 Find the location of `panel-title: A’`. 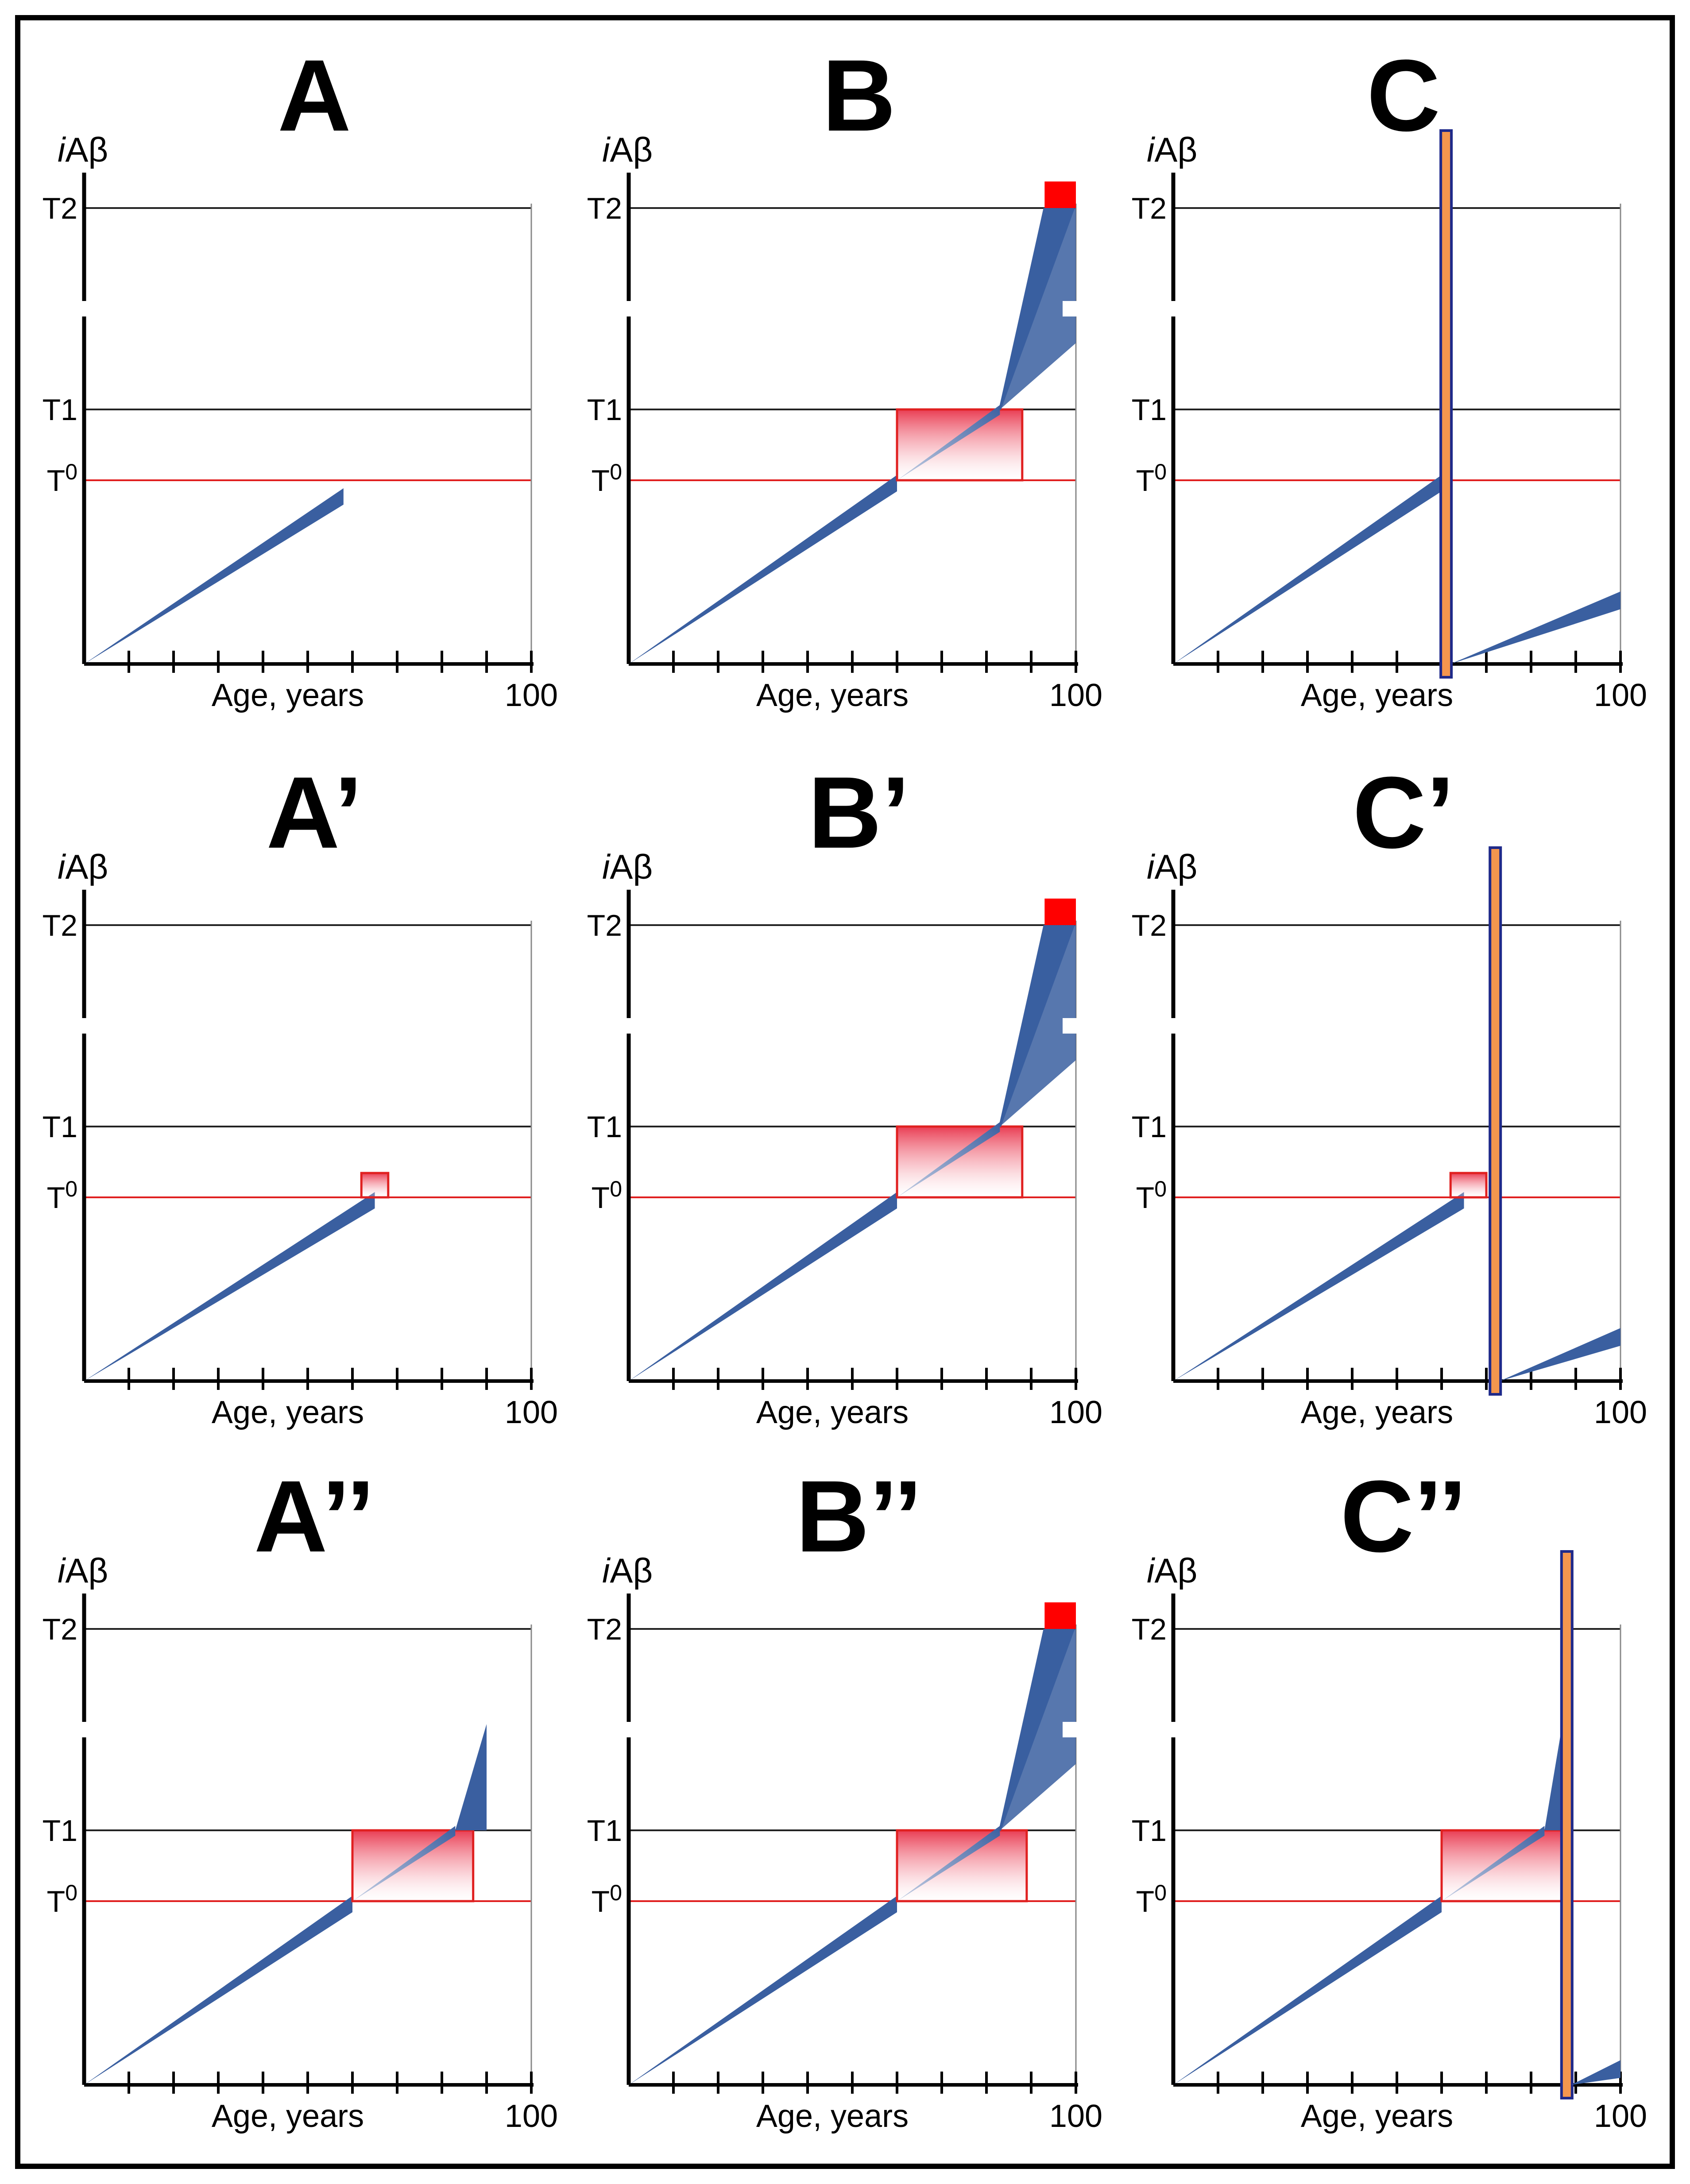

panel-title: A’ is located at coordinates (314, 812).